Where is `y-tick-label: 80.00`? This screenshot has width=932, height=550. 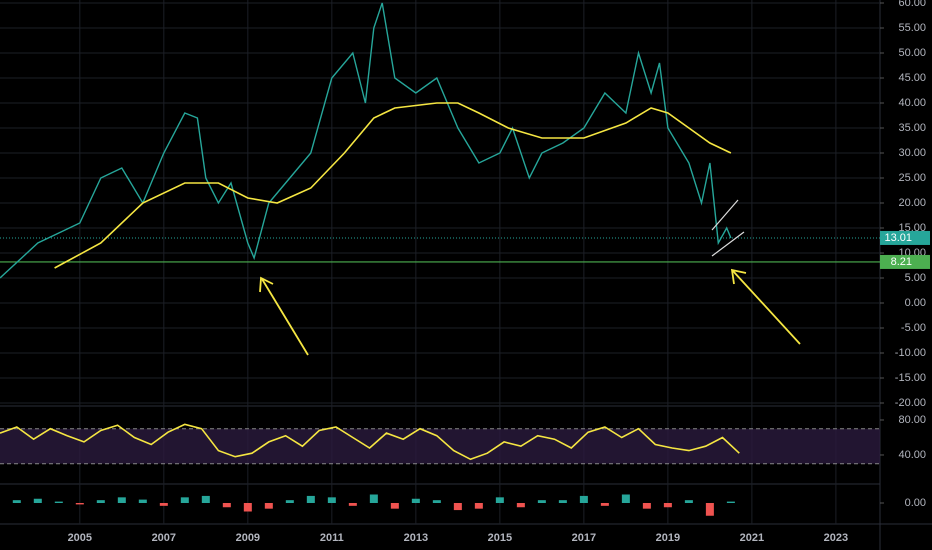 y-tick-label: 80.00 is located at coordinates (912, 420).